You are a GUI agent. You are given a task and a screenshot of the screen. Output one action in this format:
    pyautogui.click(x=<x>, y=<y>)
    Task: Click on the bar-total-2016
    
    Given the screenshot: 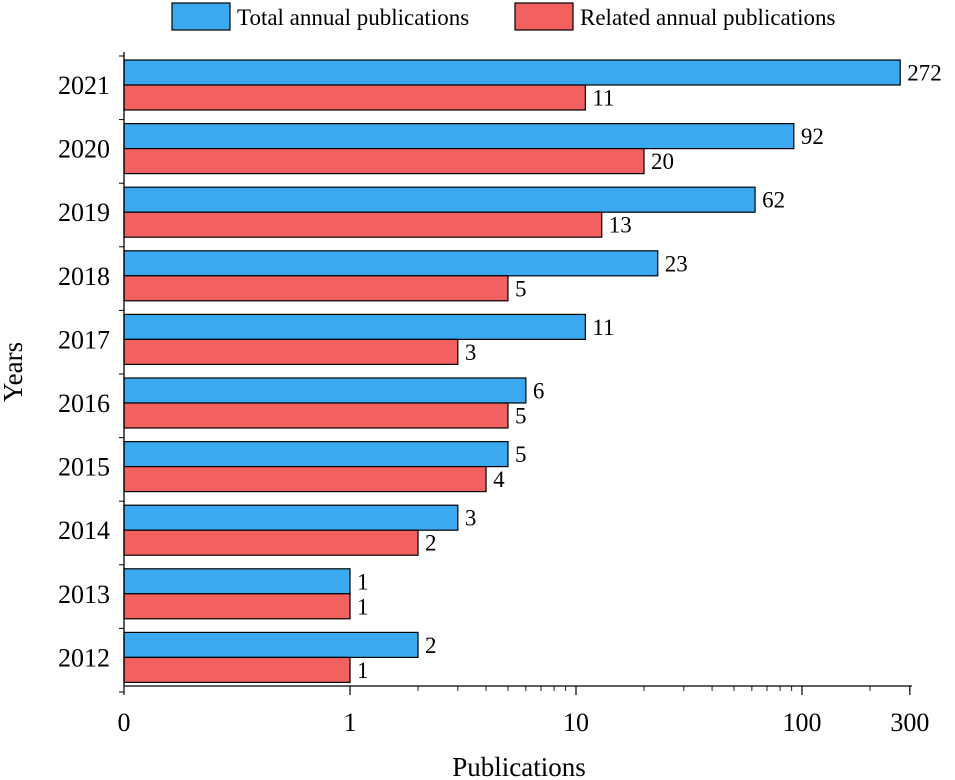 What is the action you would take?
    pyautogui.click(x=325, y=390)
    